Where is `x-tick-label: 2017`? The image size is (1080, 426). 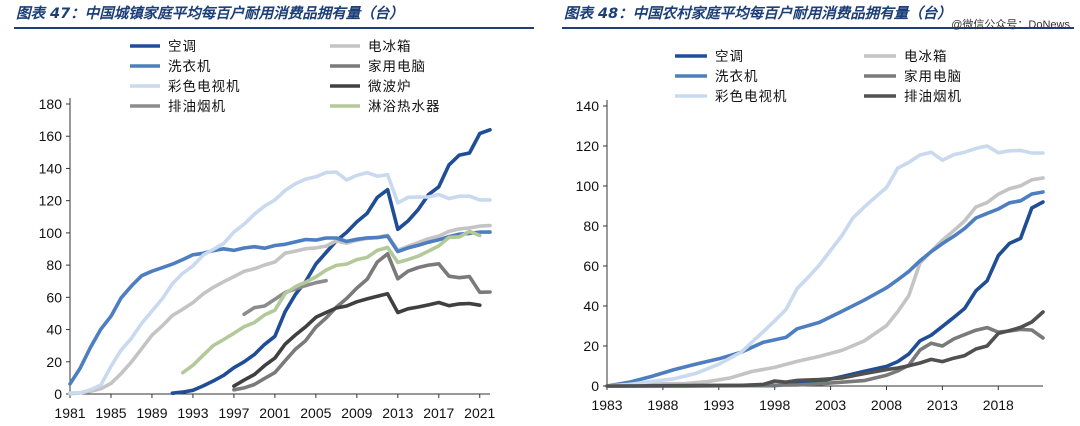 x-tick-label: 2017 is located at coordinates (438, 413).